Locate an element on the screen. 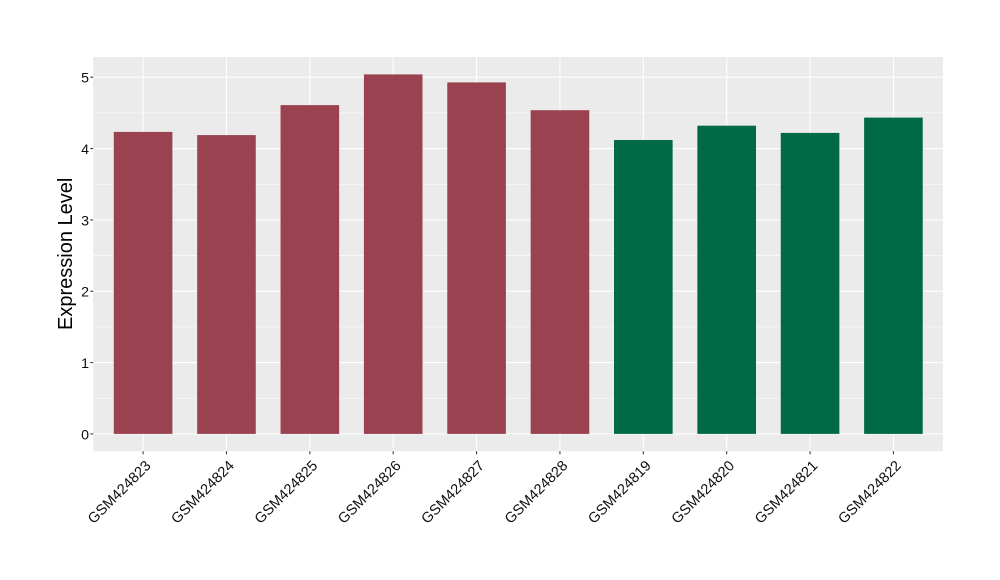  svg-text: 3 is located at coordinates (85, 221).